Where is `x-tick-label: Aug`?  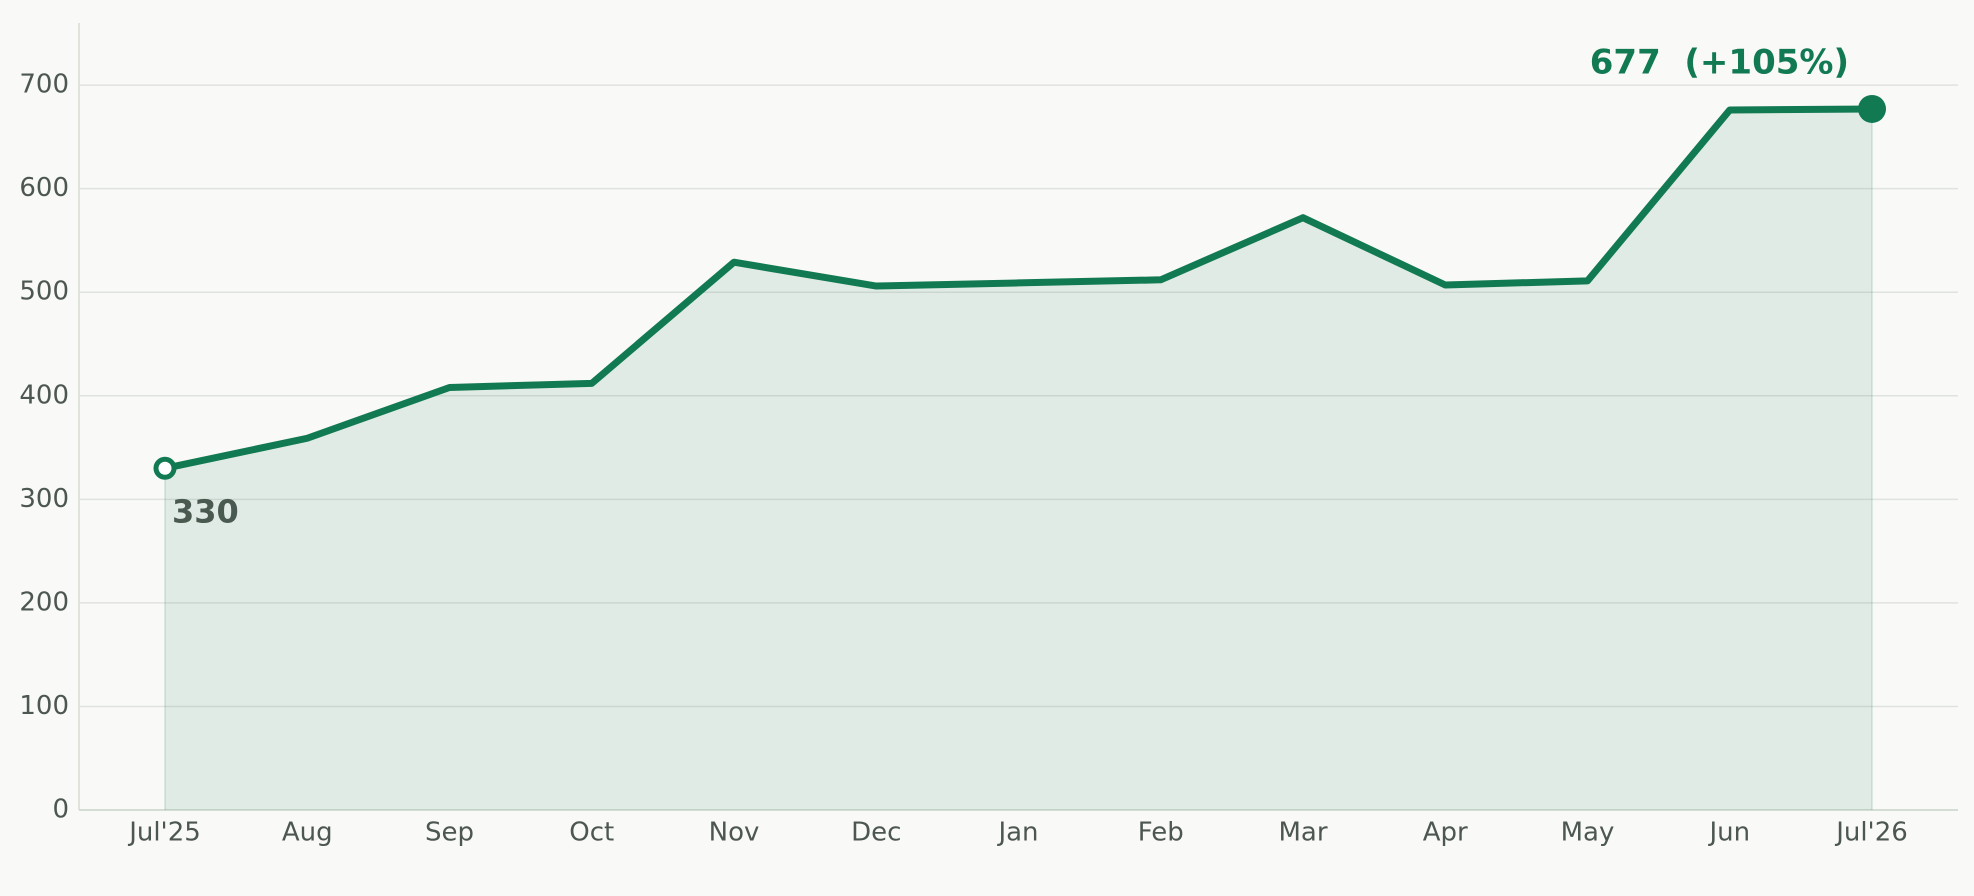
x-tick-label: Aug is located at coordinates (307, 833).